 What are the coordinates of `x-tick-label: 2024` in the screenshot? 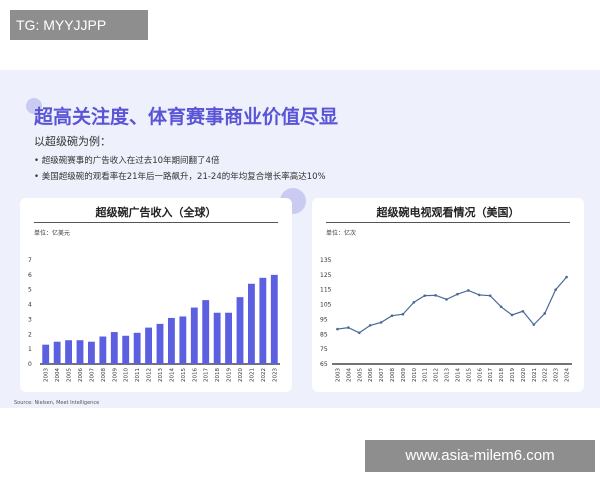 It's located at (568, 375).